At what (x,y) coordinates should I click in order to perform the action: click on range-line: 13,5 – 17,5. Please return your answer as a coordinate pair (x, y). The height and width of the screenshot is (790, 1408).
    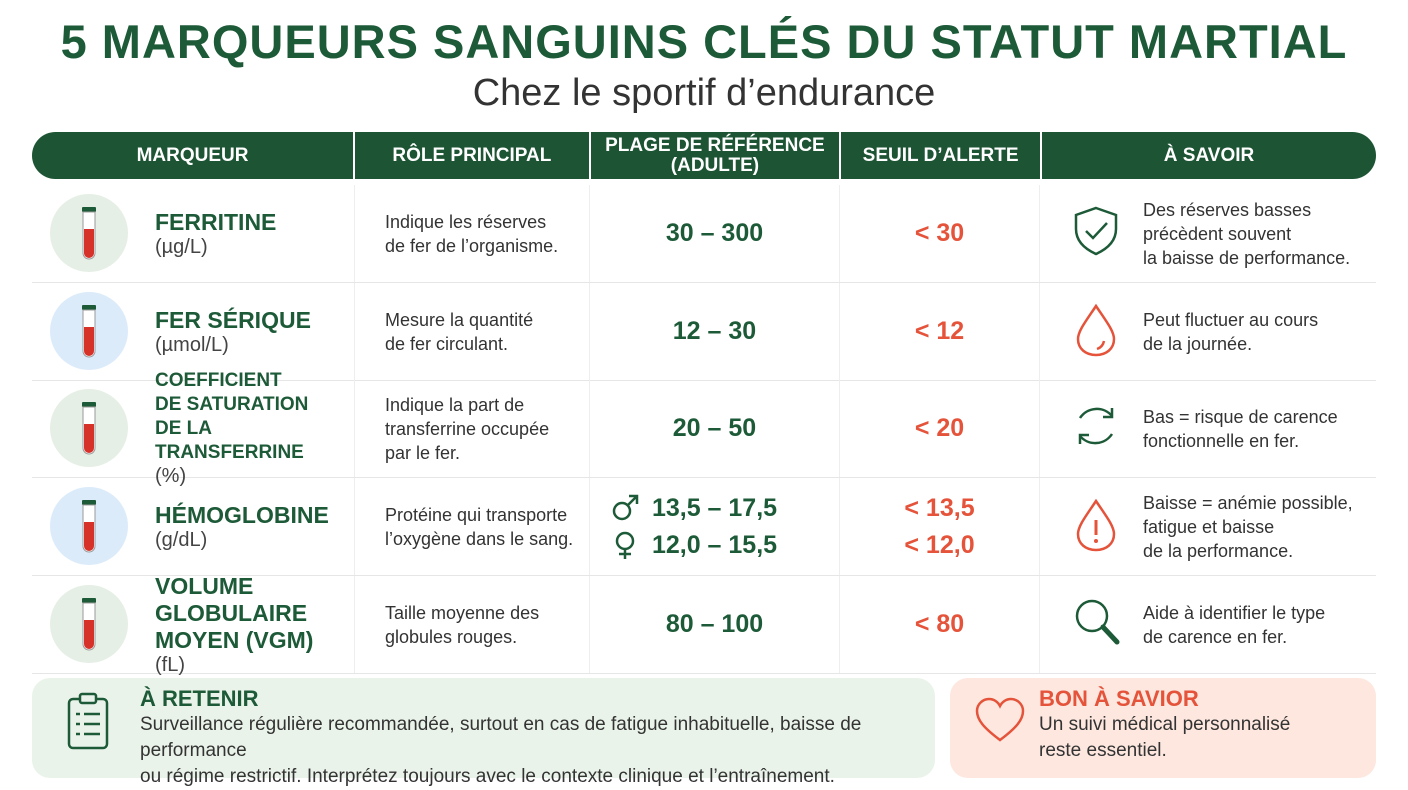
    Looking at the image, I should click on (695, 508).